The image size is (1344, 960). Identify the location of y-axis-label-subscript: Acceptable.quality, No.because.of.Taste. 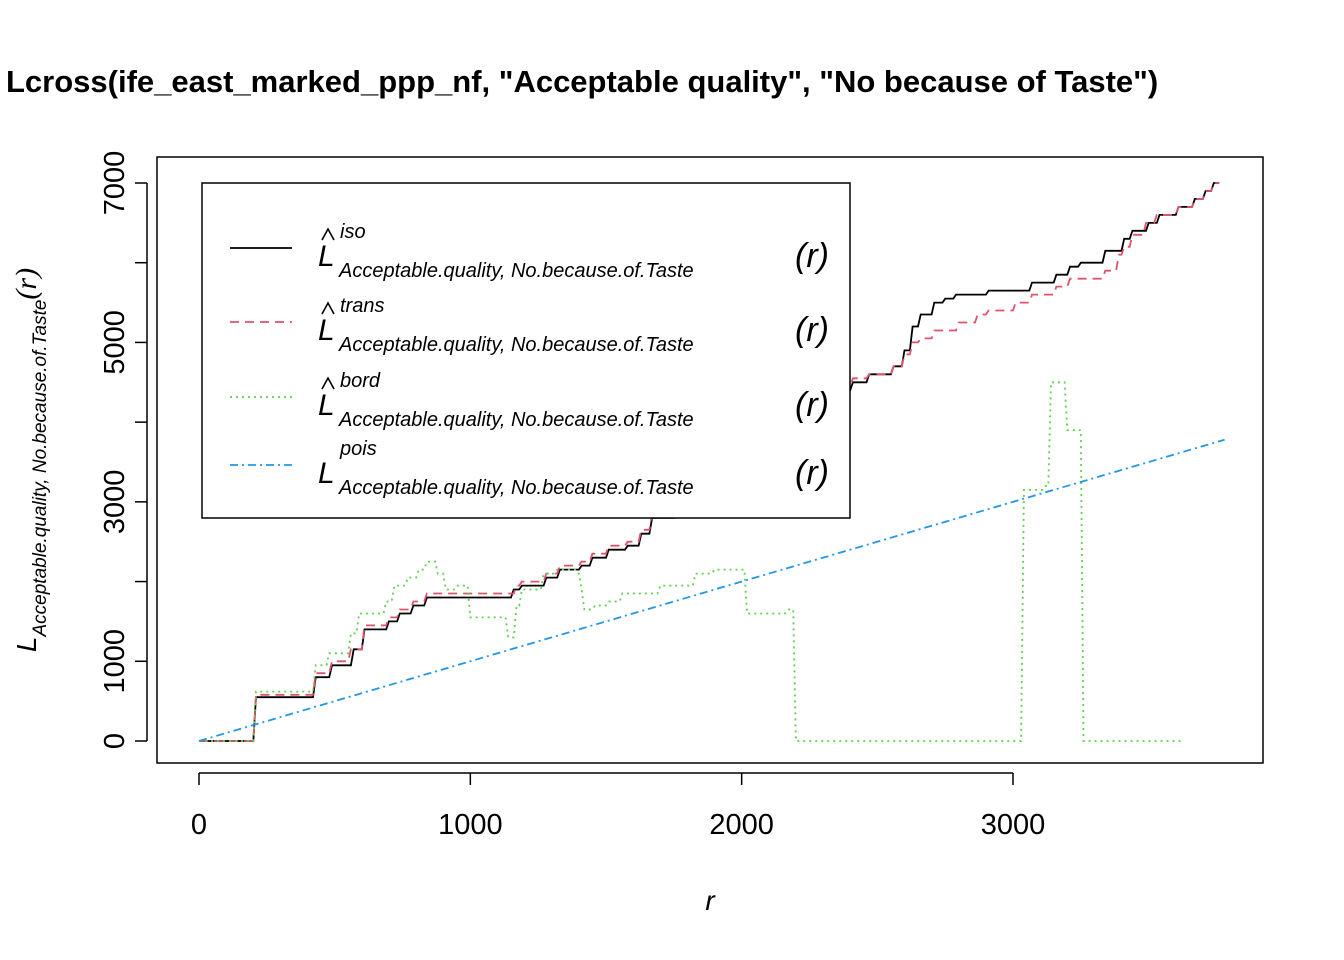
(40, 469).